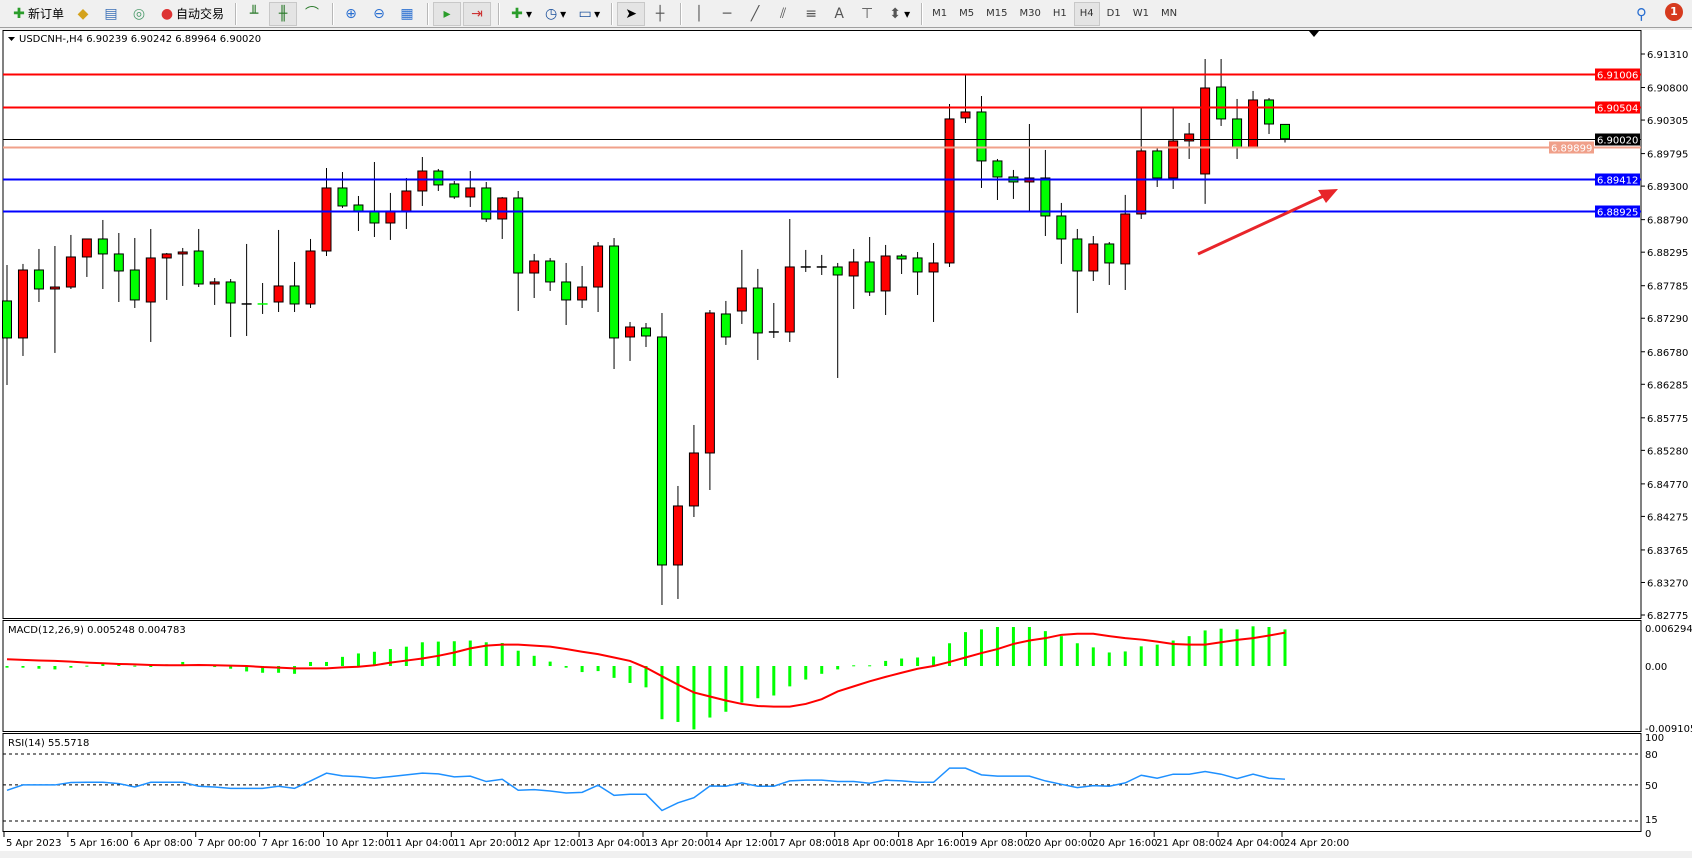  What do you see at coordinates (1667, 583) in the screenshot?
I see `price-tick-label: 6.83270` at bounding box center [1667, 583].